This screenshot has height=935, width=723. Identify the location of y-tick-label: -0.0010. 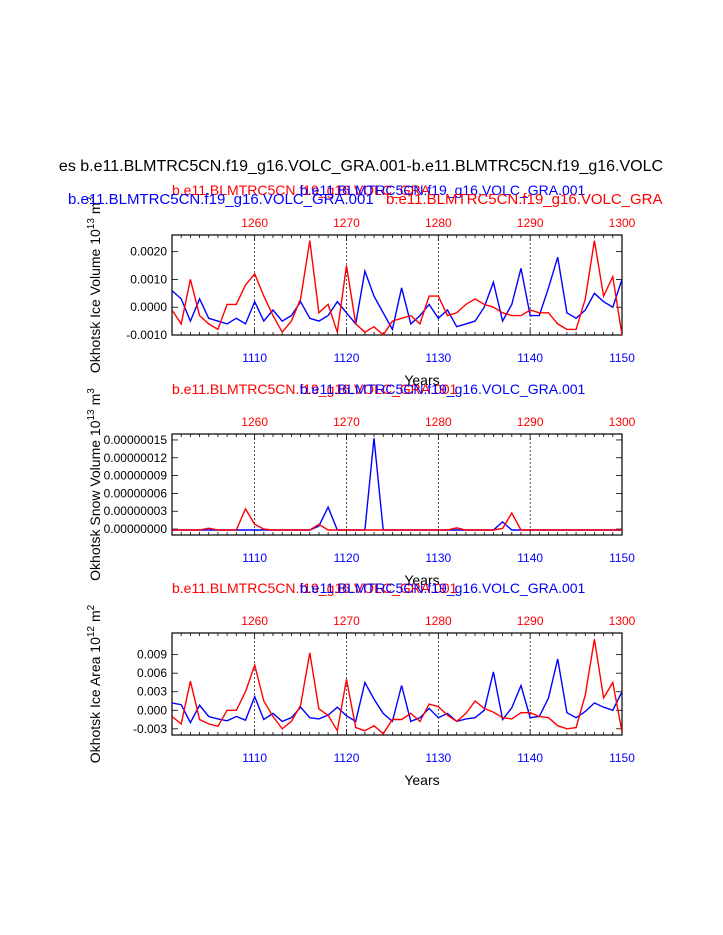
(146, 335).